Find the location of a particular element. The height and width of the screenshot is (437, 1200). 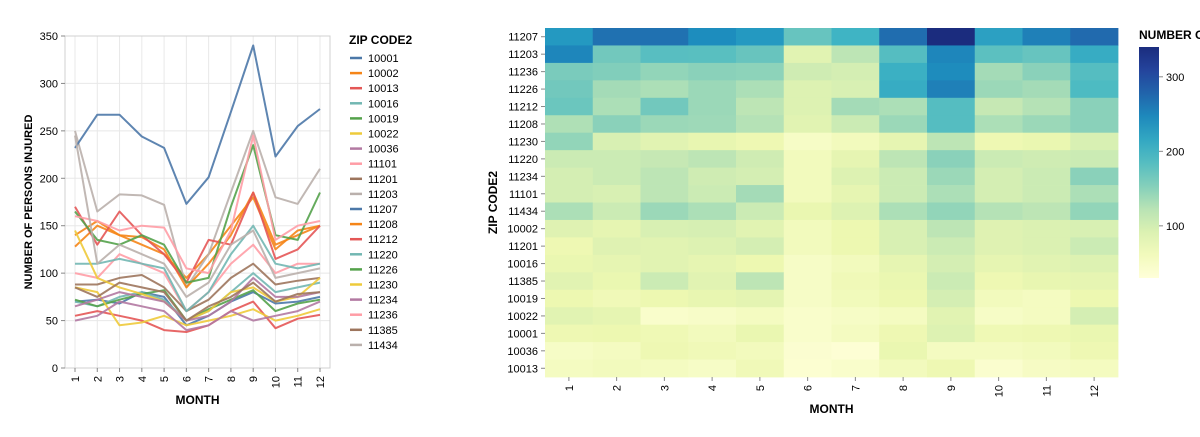

x-tick-label: 3 is located at coordinates (121, 379).